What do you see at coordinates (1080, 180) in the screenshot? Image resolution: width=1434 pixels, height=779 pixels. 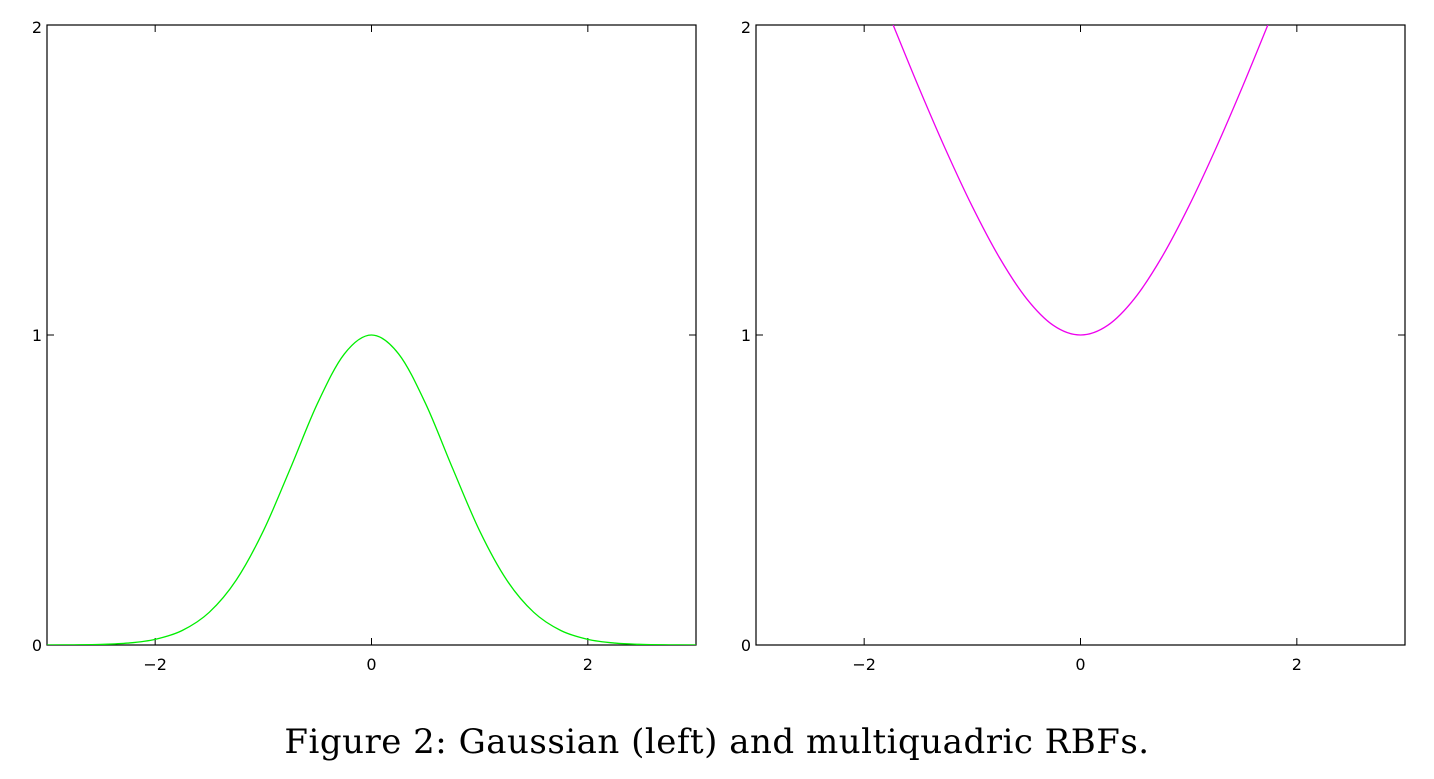 I see `multiquadric-curve` at bounding box center [1080, 180].